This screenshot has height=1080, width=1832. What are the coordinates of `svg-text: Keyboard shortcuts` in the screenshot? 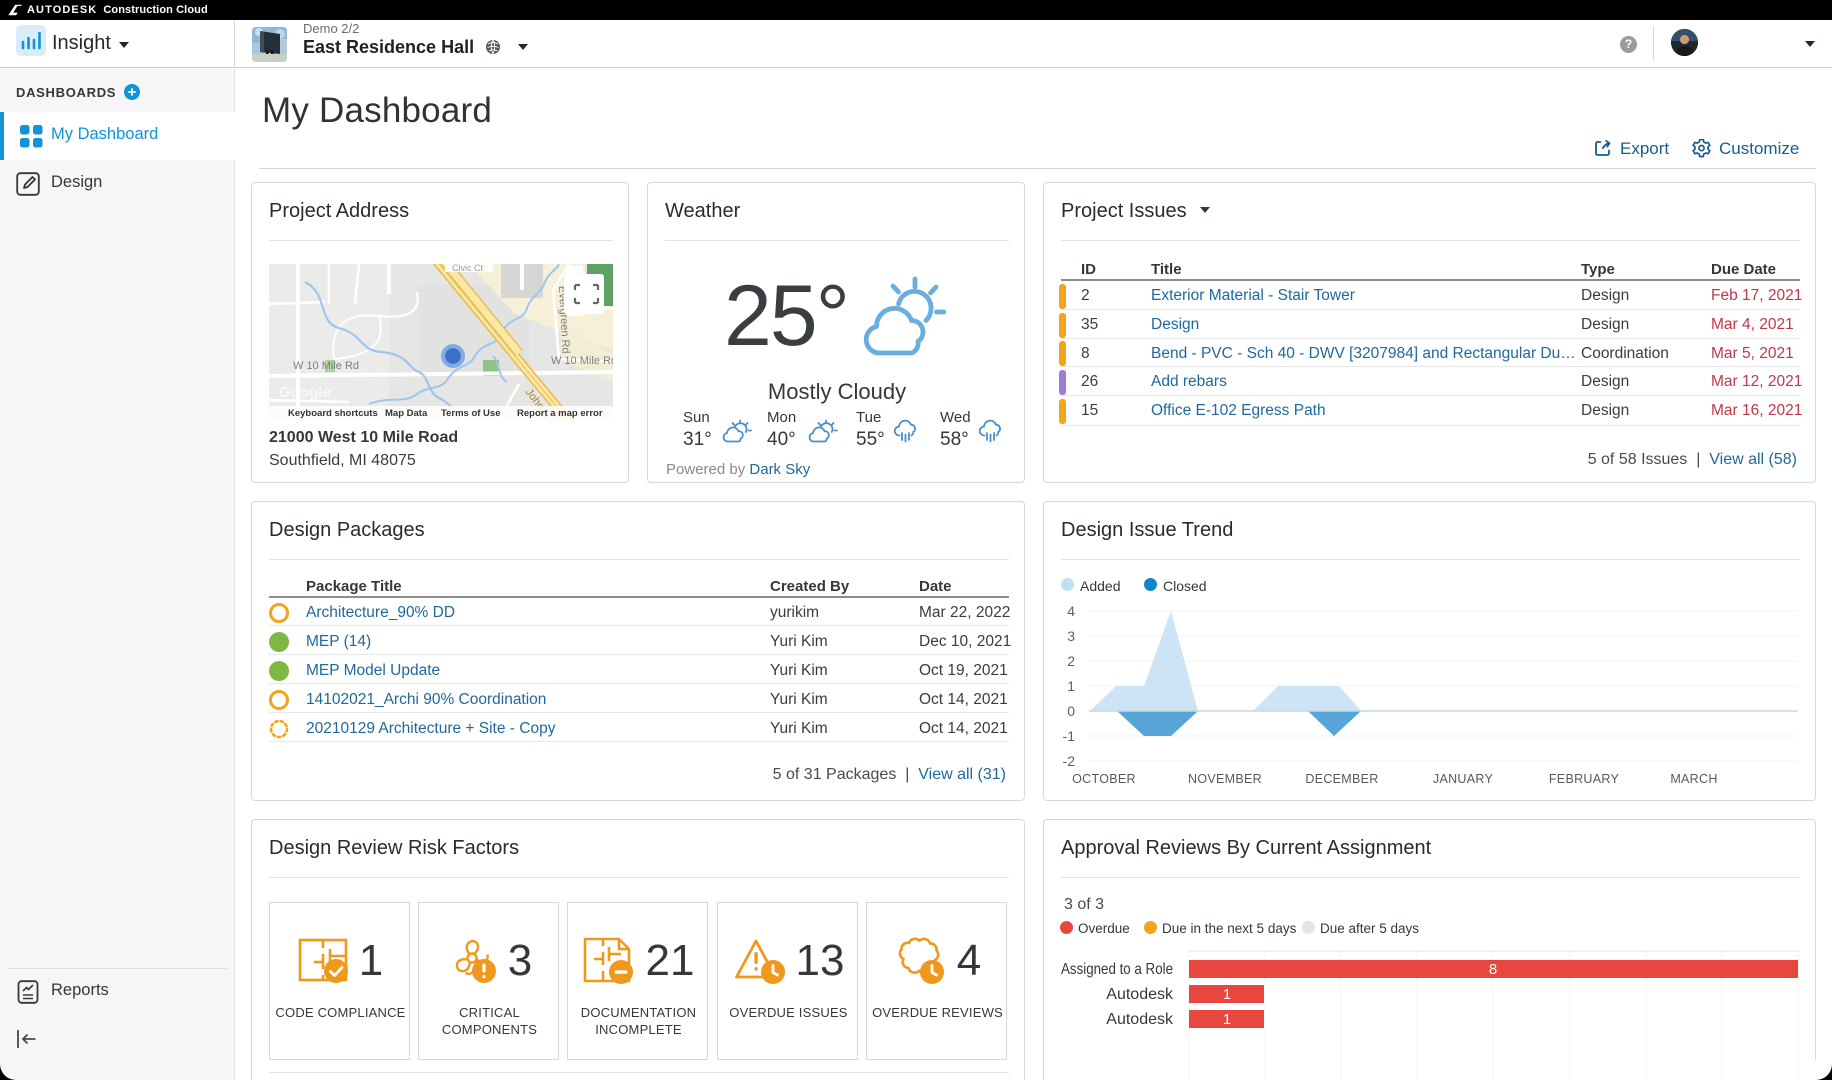 It's located at (333, 413).